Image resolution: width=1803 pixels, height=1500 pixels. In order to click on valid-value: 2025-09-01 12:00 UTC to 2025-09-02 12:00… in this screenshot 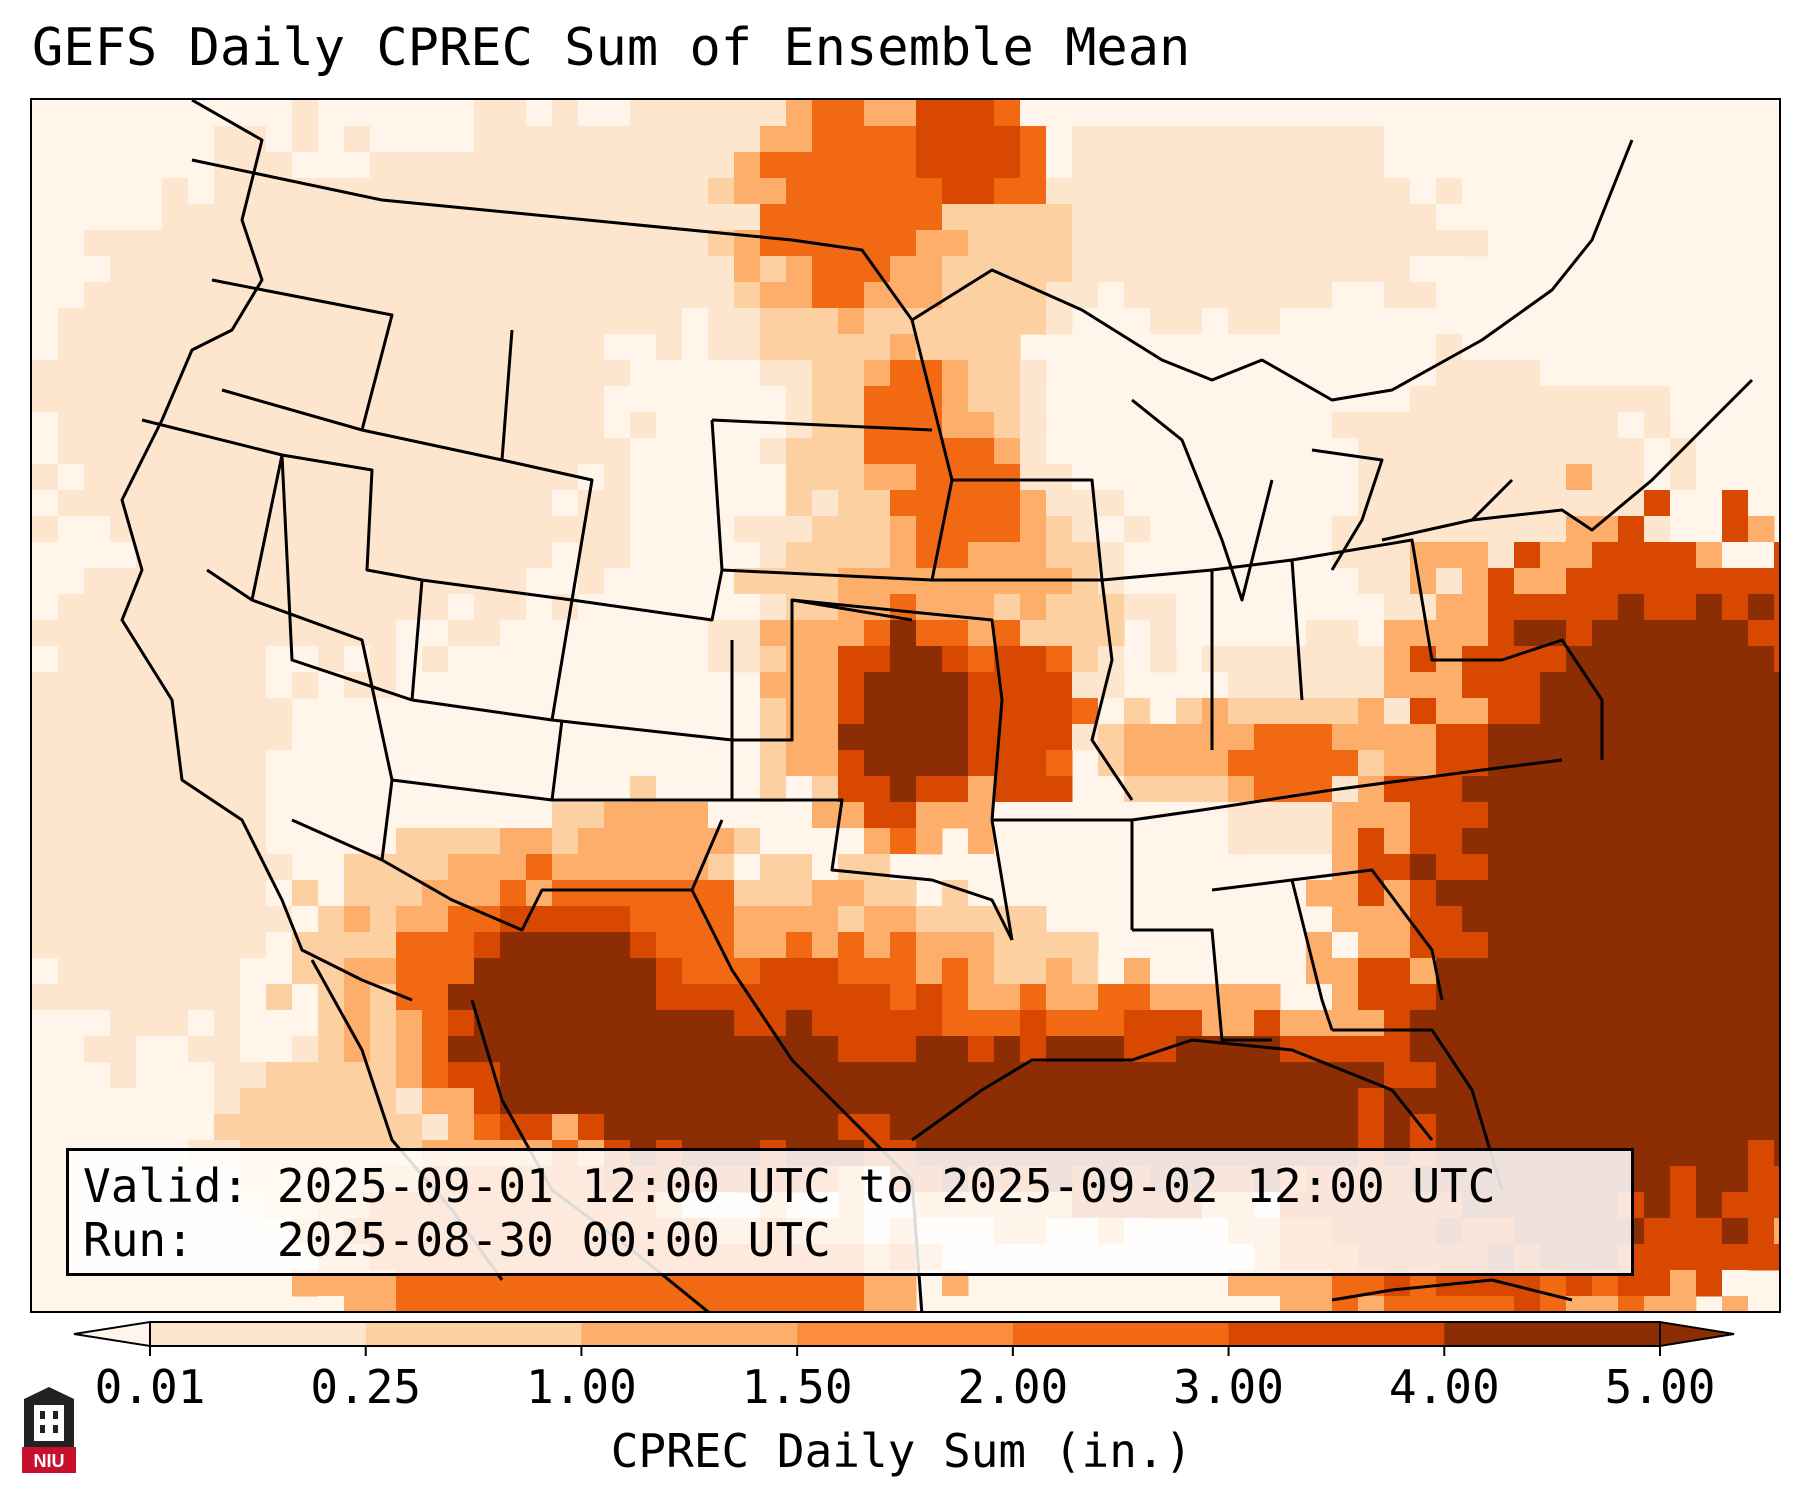, I will do `click(886, 1186)`.